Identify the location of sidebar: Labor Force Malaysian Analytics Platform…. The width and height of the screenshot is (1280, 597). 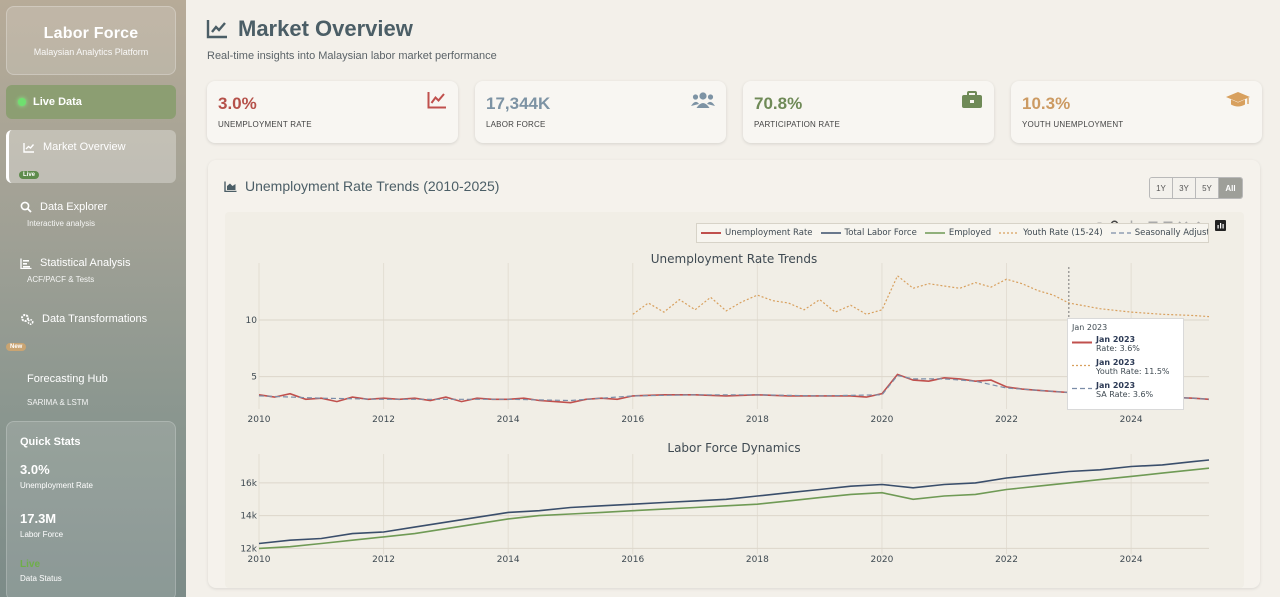
(93, 298).